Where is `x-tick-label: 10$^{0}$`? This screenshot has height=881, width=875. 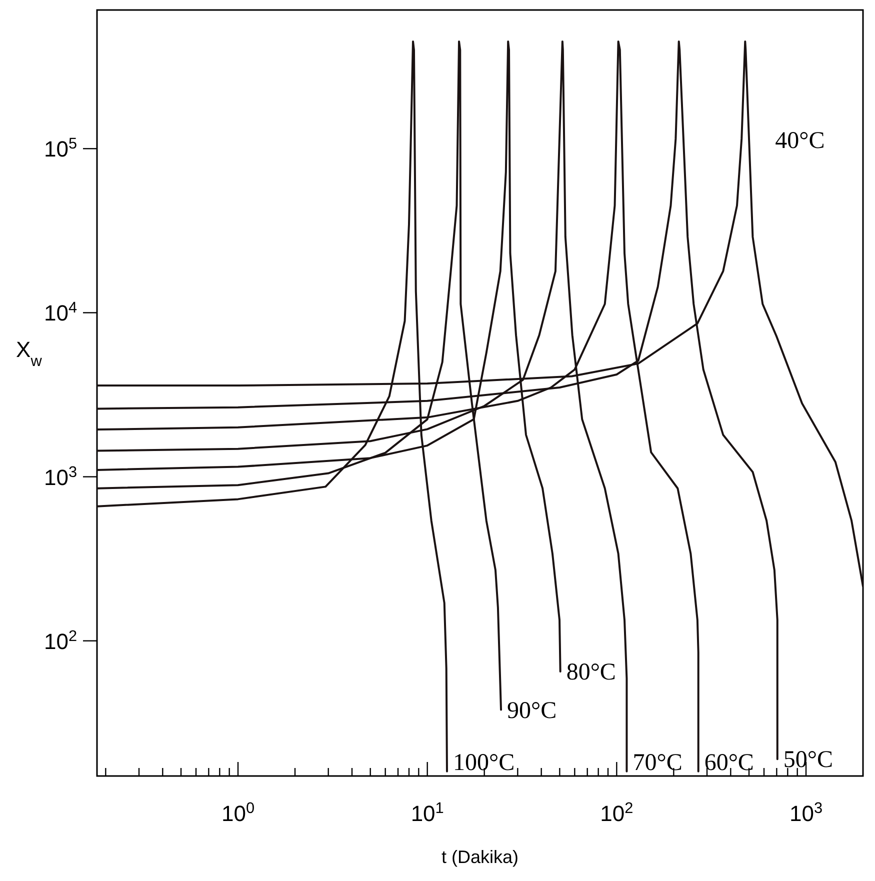
x-tick-label: 10$^{0}$ is located at coordinates (238, 813).